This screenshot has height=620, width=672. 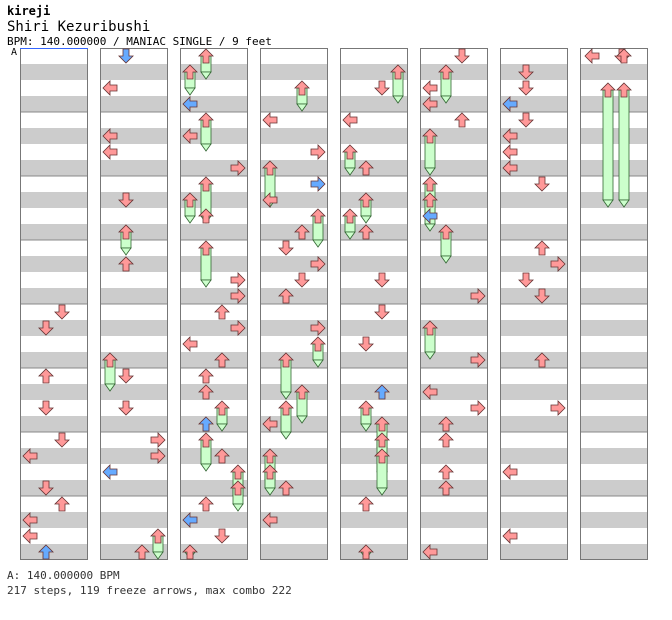 I want to click on freeze-arrow, so click(x=608, y=145).